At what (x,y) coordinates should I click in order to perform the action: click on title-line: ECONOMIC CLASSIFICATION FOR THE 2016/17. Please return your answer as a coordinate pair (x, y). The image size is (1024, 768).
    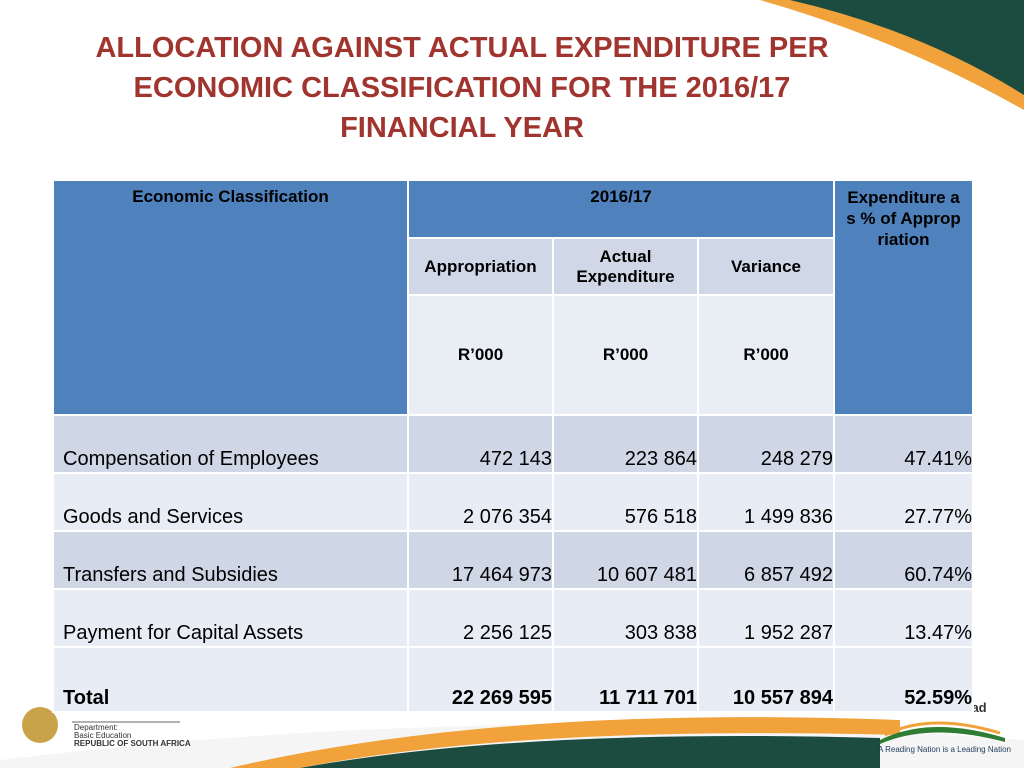
    Looking at the image, I should click on (462, 88).